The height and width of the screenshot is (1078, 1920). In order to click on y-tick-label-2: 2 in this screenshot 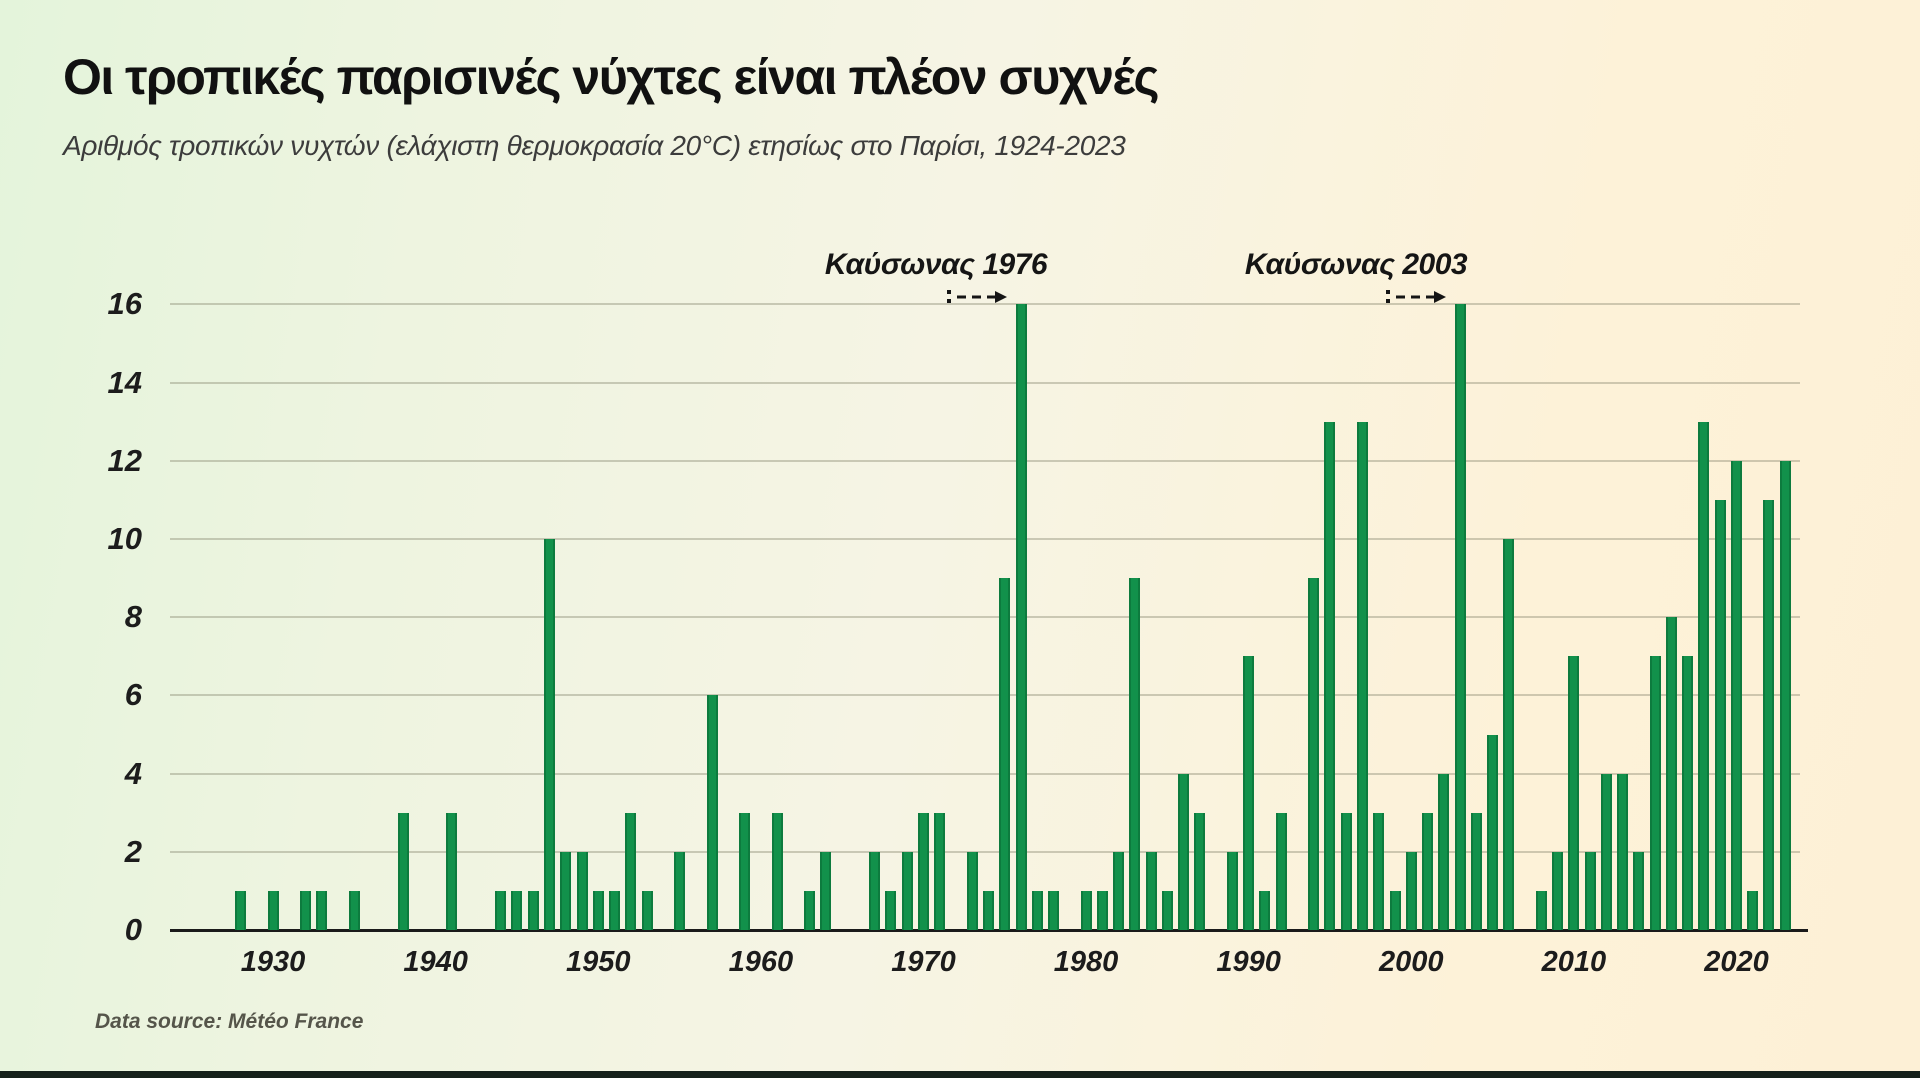, I will do `click(133, 851)`.